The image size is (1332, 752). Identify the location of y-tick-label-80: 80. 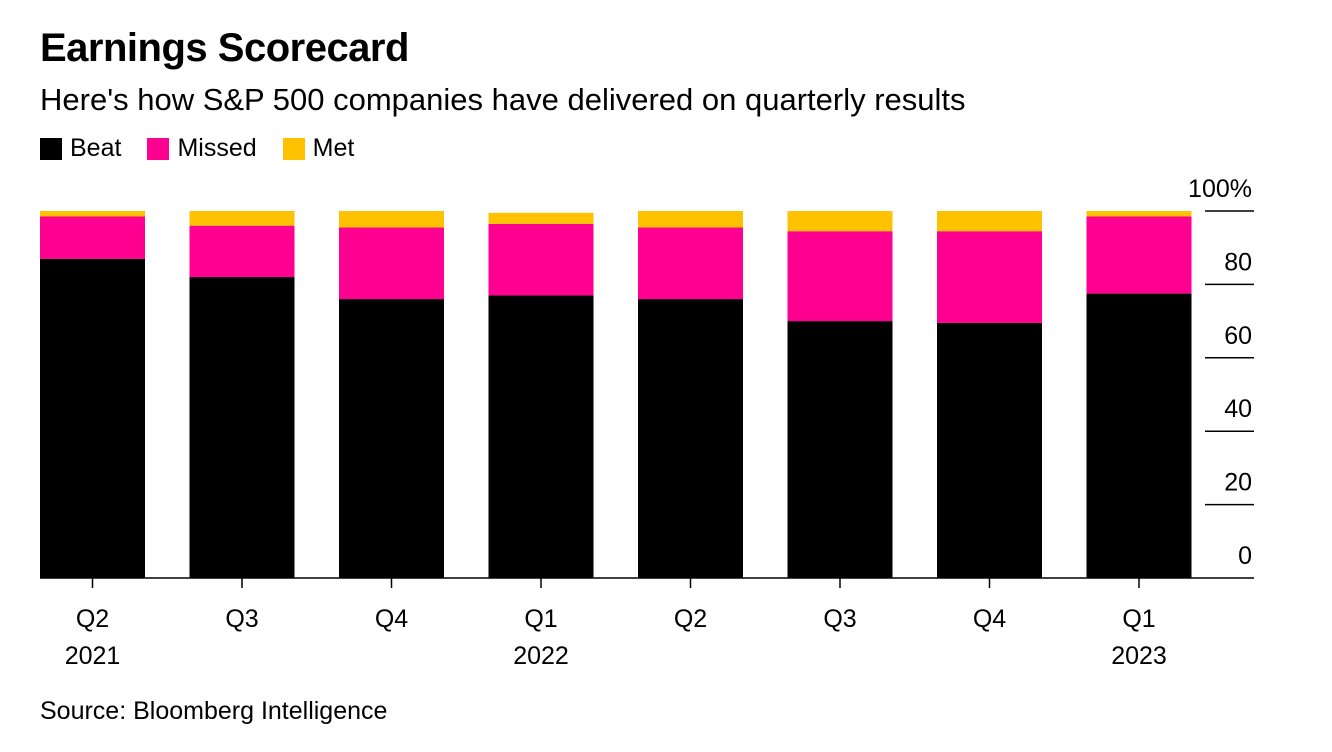
(1238, 262).